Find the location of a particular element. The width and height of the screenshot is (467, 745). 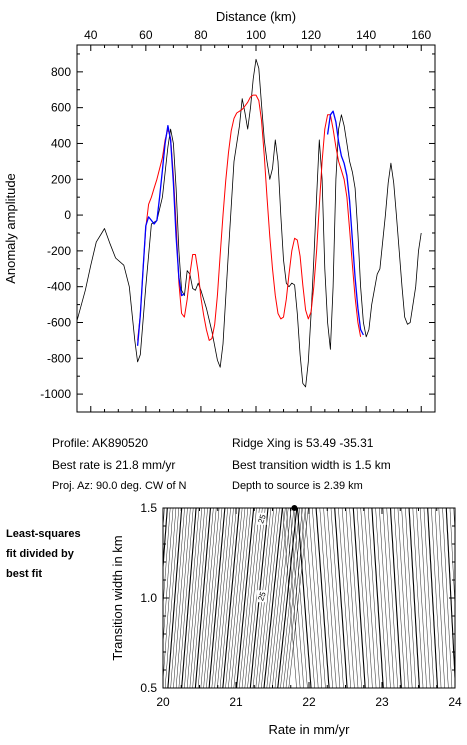

y-tick-label: -200 is located at coordinates (59, 251).